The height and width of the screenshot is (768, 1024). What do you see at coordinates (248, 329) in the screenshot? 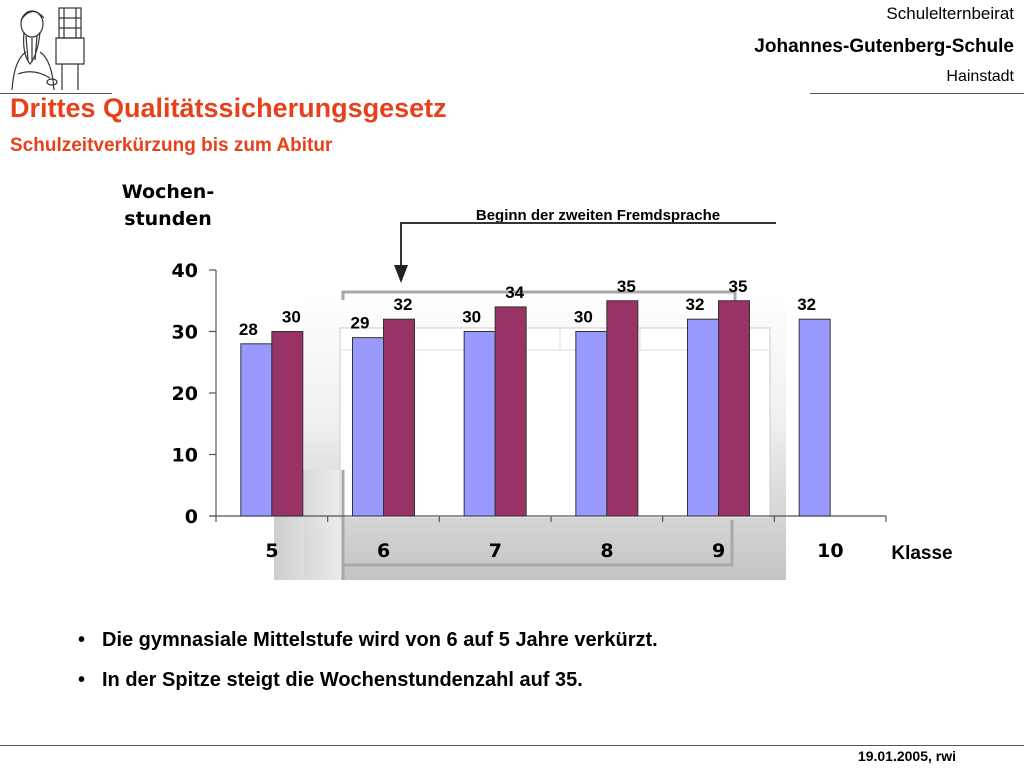
I see `data-label: 28` at bounding box center [248, 329].